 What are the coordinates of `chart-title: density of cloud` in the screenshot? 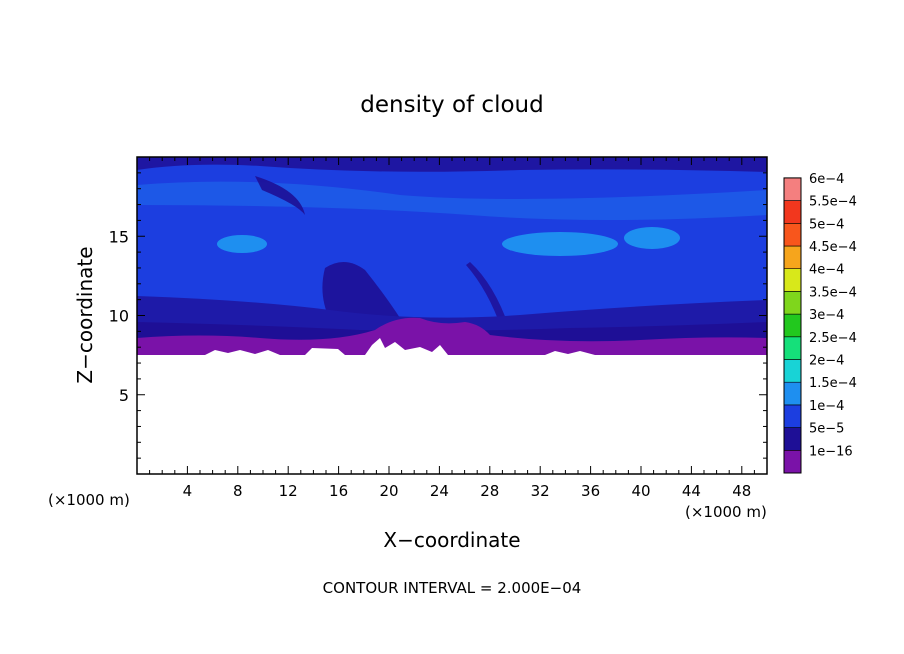 It's located at (451, 105).